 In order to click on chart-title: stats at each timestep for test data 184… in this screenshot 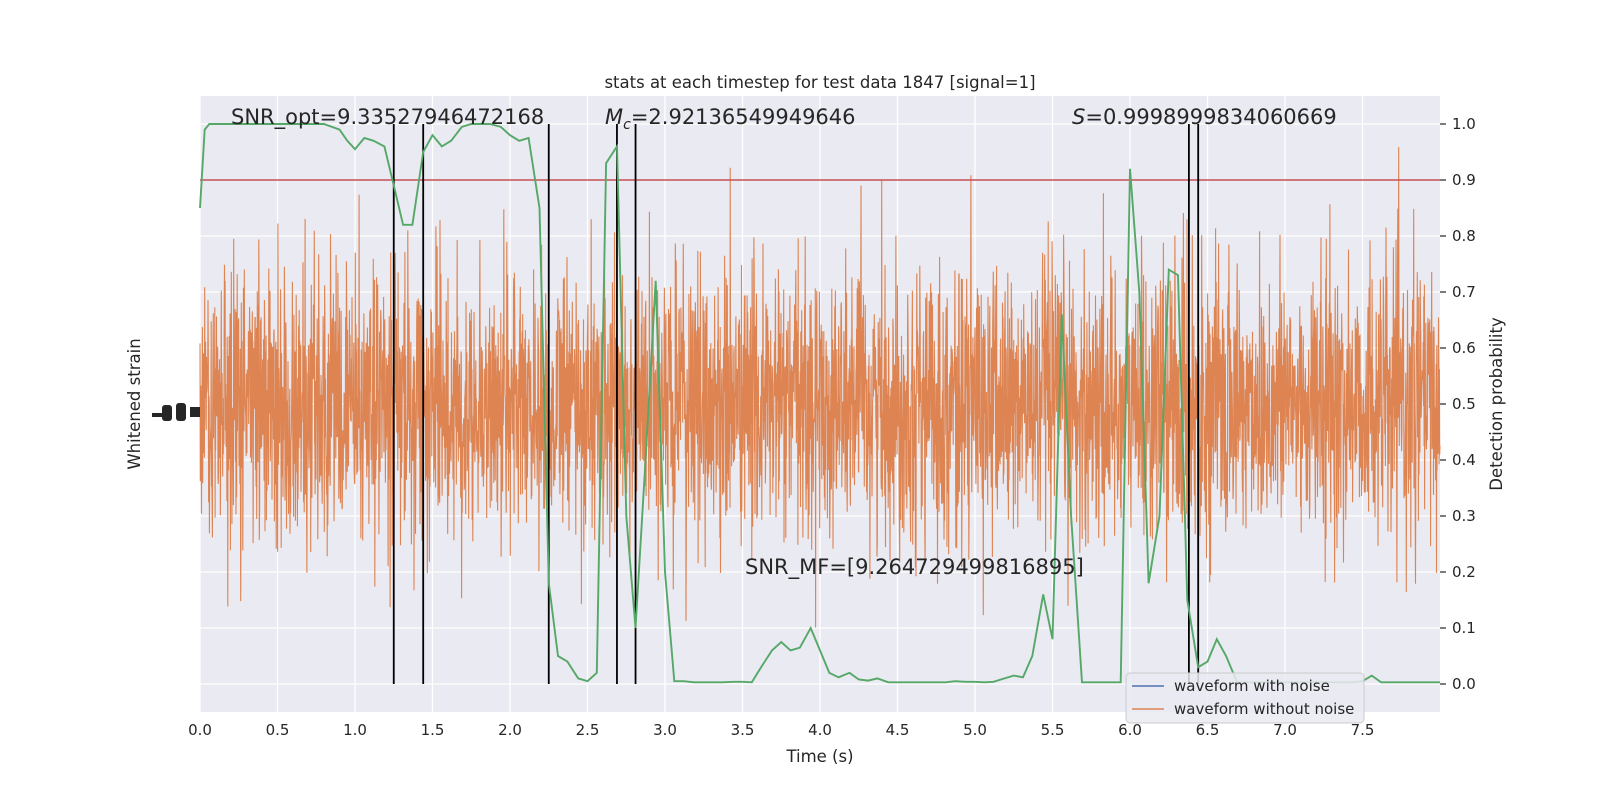, I will do `click(819, 82)`.